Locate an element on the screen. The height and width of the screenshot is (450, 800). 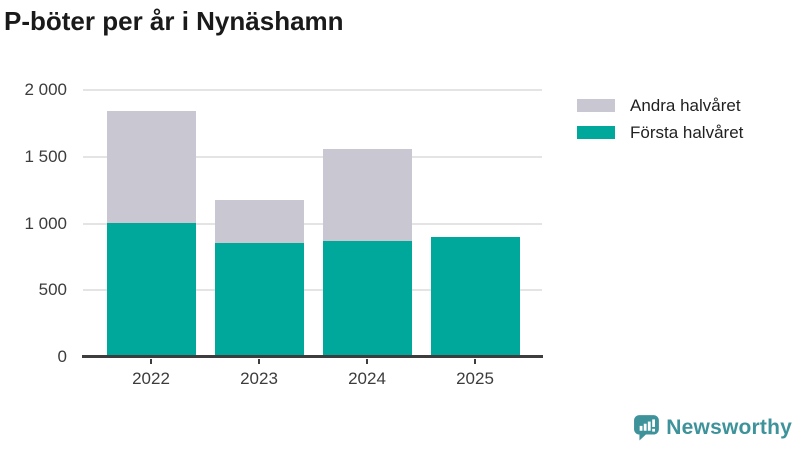
x-axis-label-2024: 2024 is located at coordinates (367, 378).